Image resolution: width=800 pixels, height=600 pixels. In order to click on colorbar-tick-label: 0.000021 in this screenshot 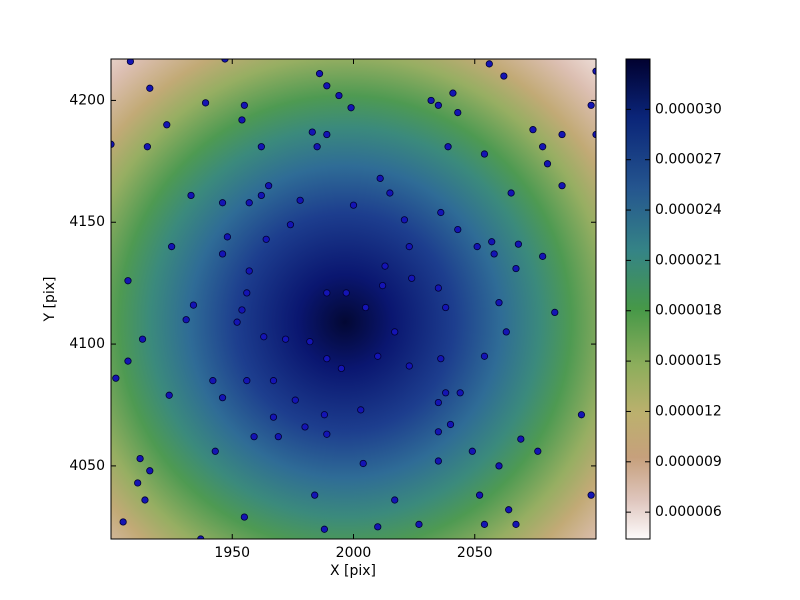, I will do `click(688, 260)`.